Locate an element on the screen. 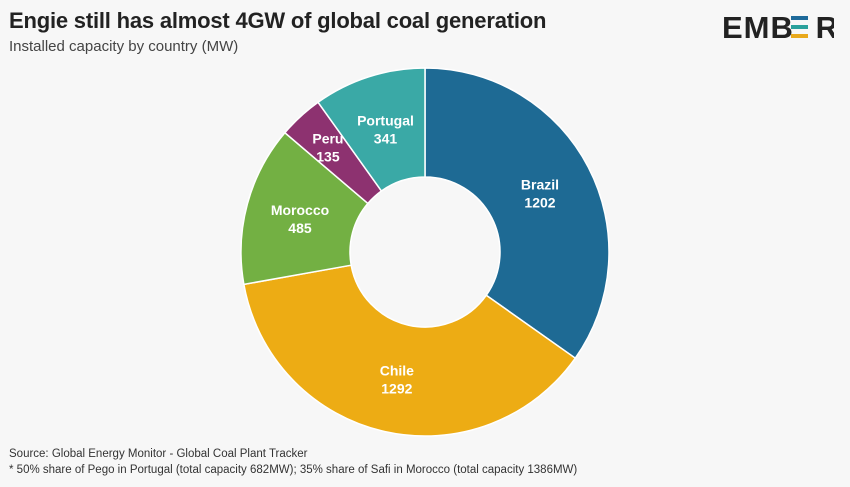 This screenshot has width=850, height=487. slice-label-name: Brazil is located at coordinates (540, 184).